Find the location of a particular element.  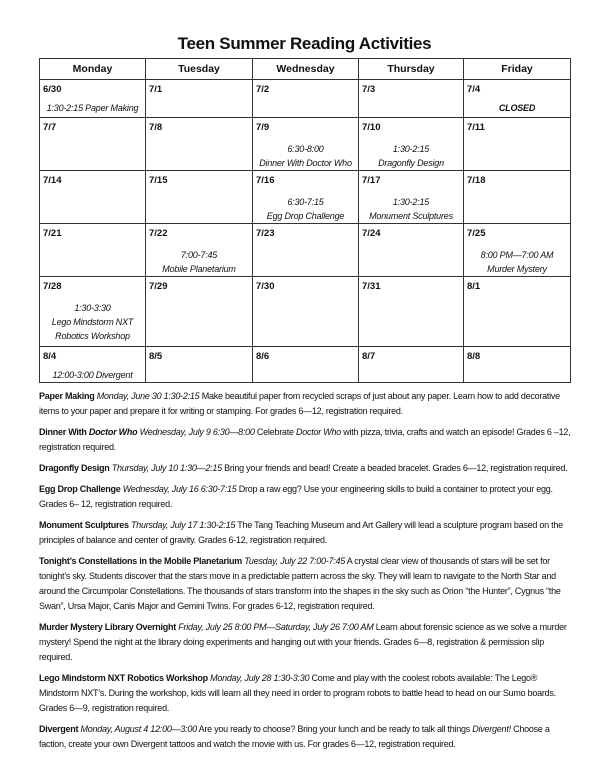

day-date: 7/31 is located at coordinates (371, 286).